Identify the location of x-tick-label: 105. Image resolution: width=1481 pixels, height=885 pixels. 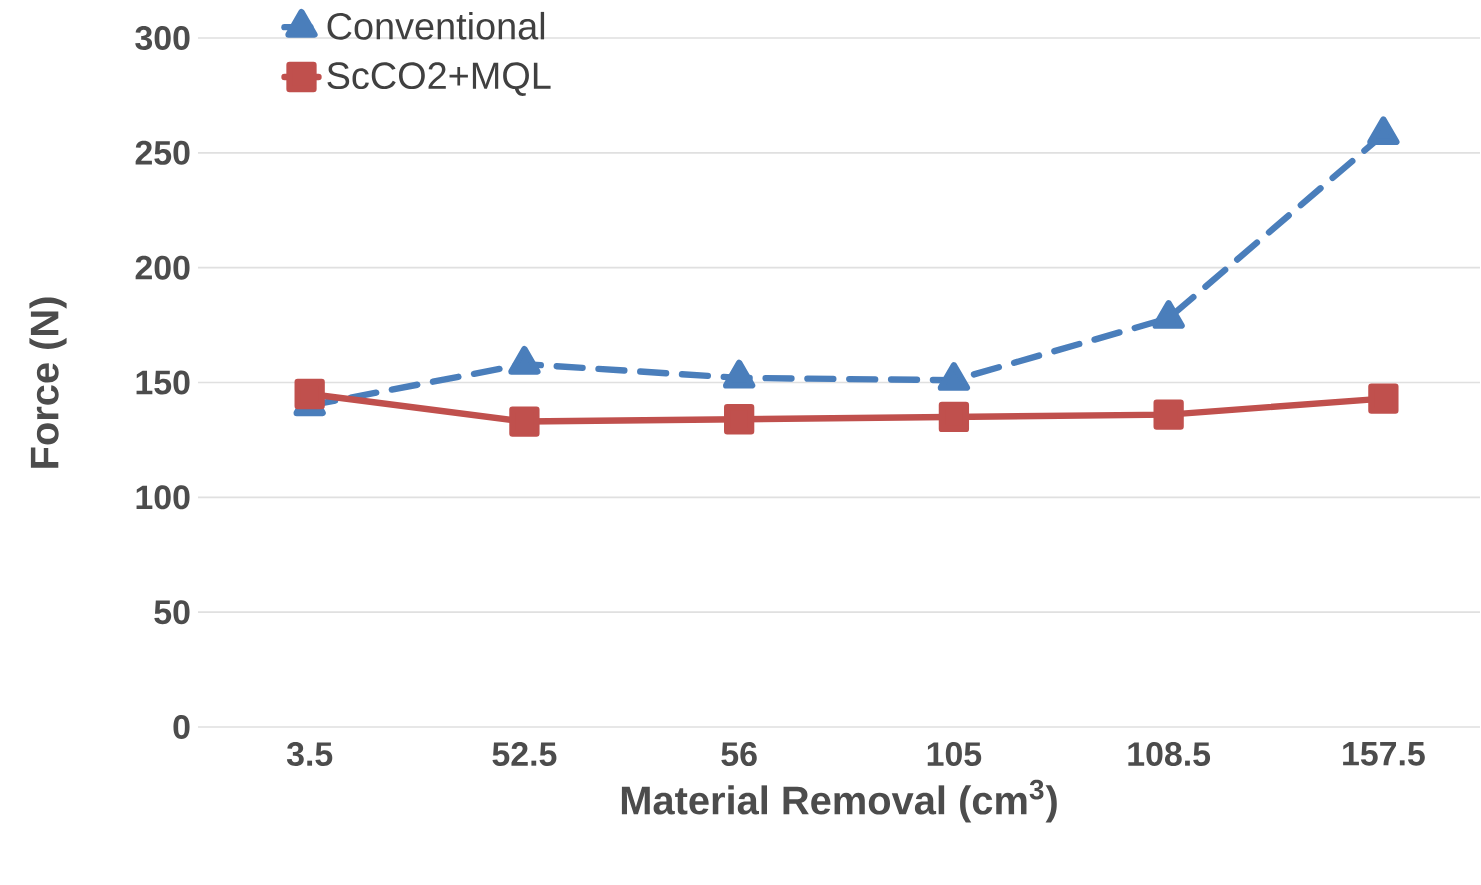
(954, 754).